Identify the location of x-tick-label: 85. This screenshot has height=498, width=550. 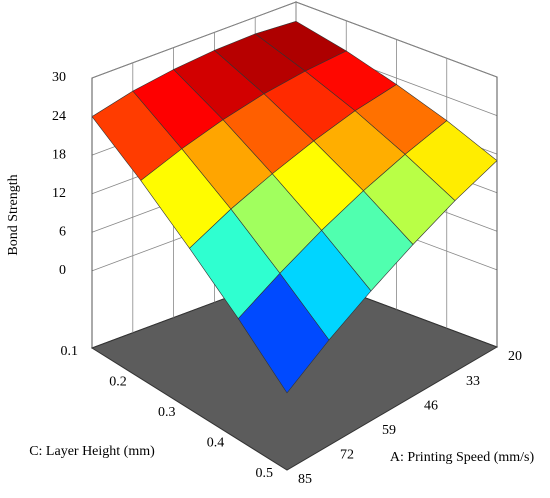
(305, 479).